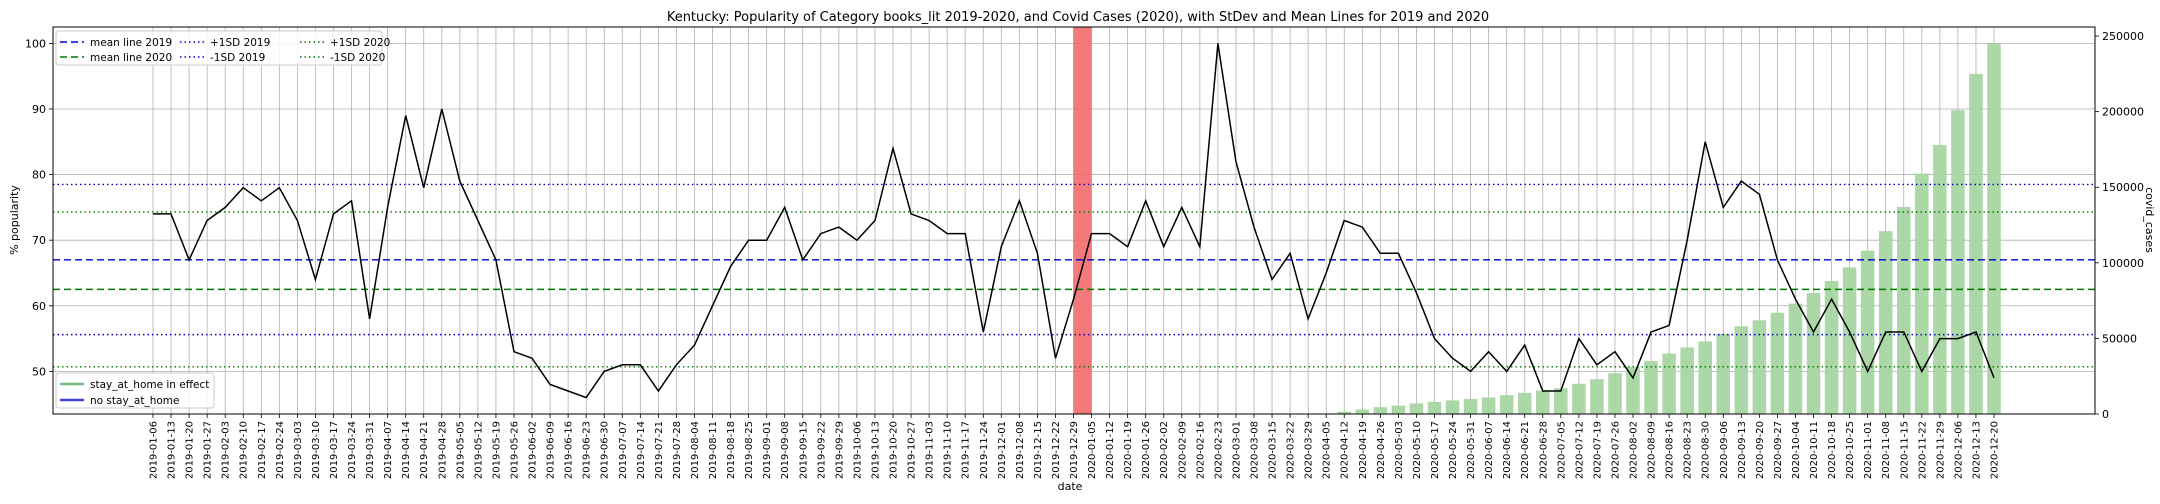  I want to click on x-tick-label: 2020-01-26, so click(1146, 450).